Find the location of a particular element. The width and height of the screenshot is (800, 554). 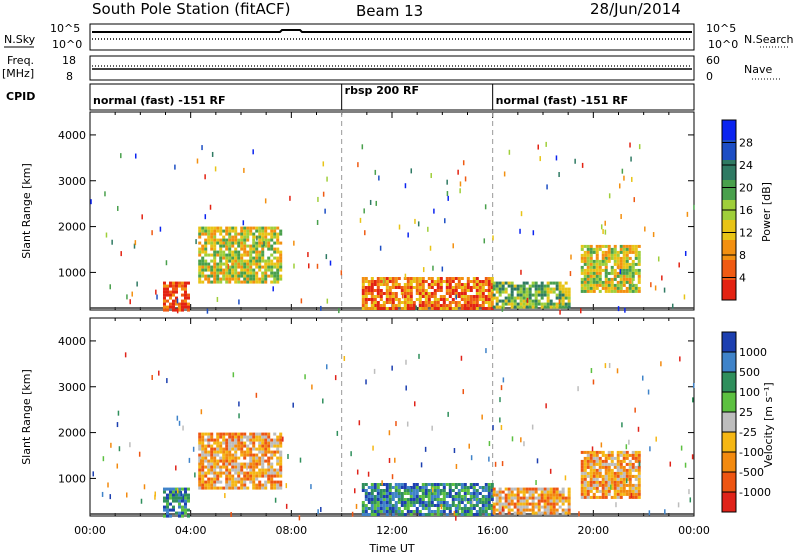

nave-label: Nave is located at coordinates (758, 69).